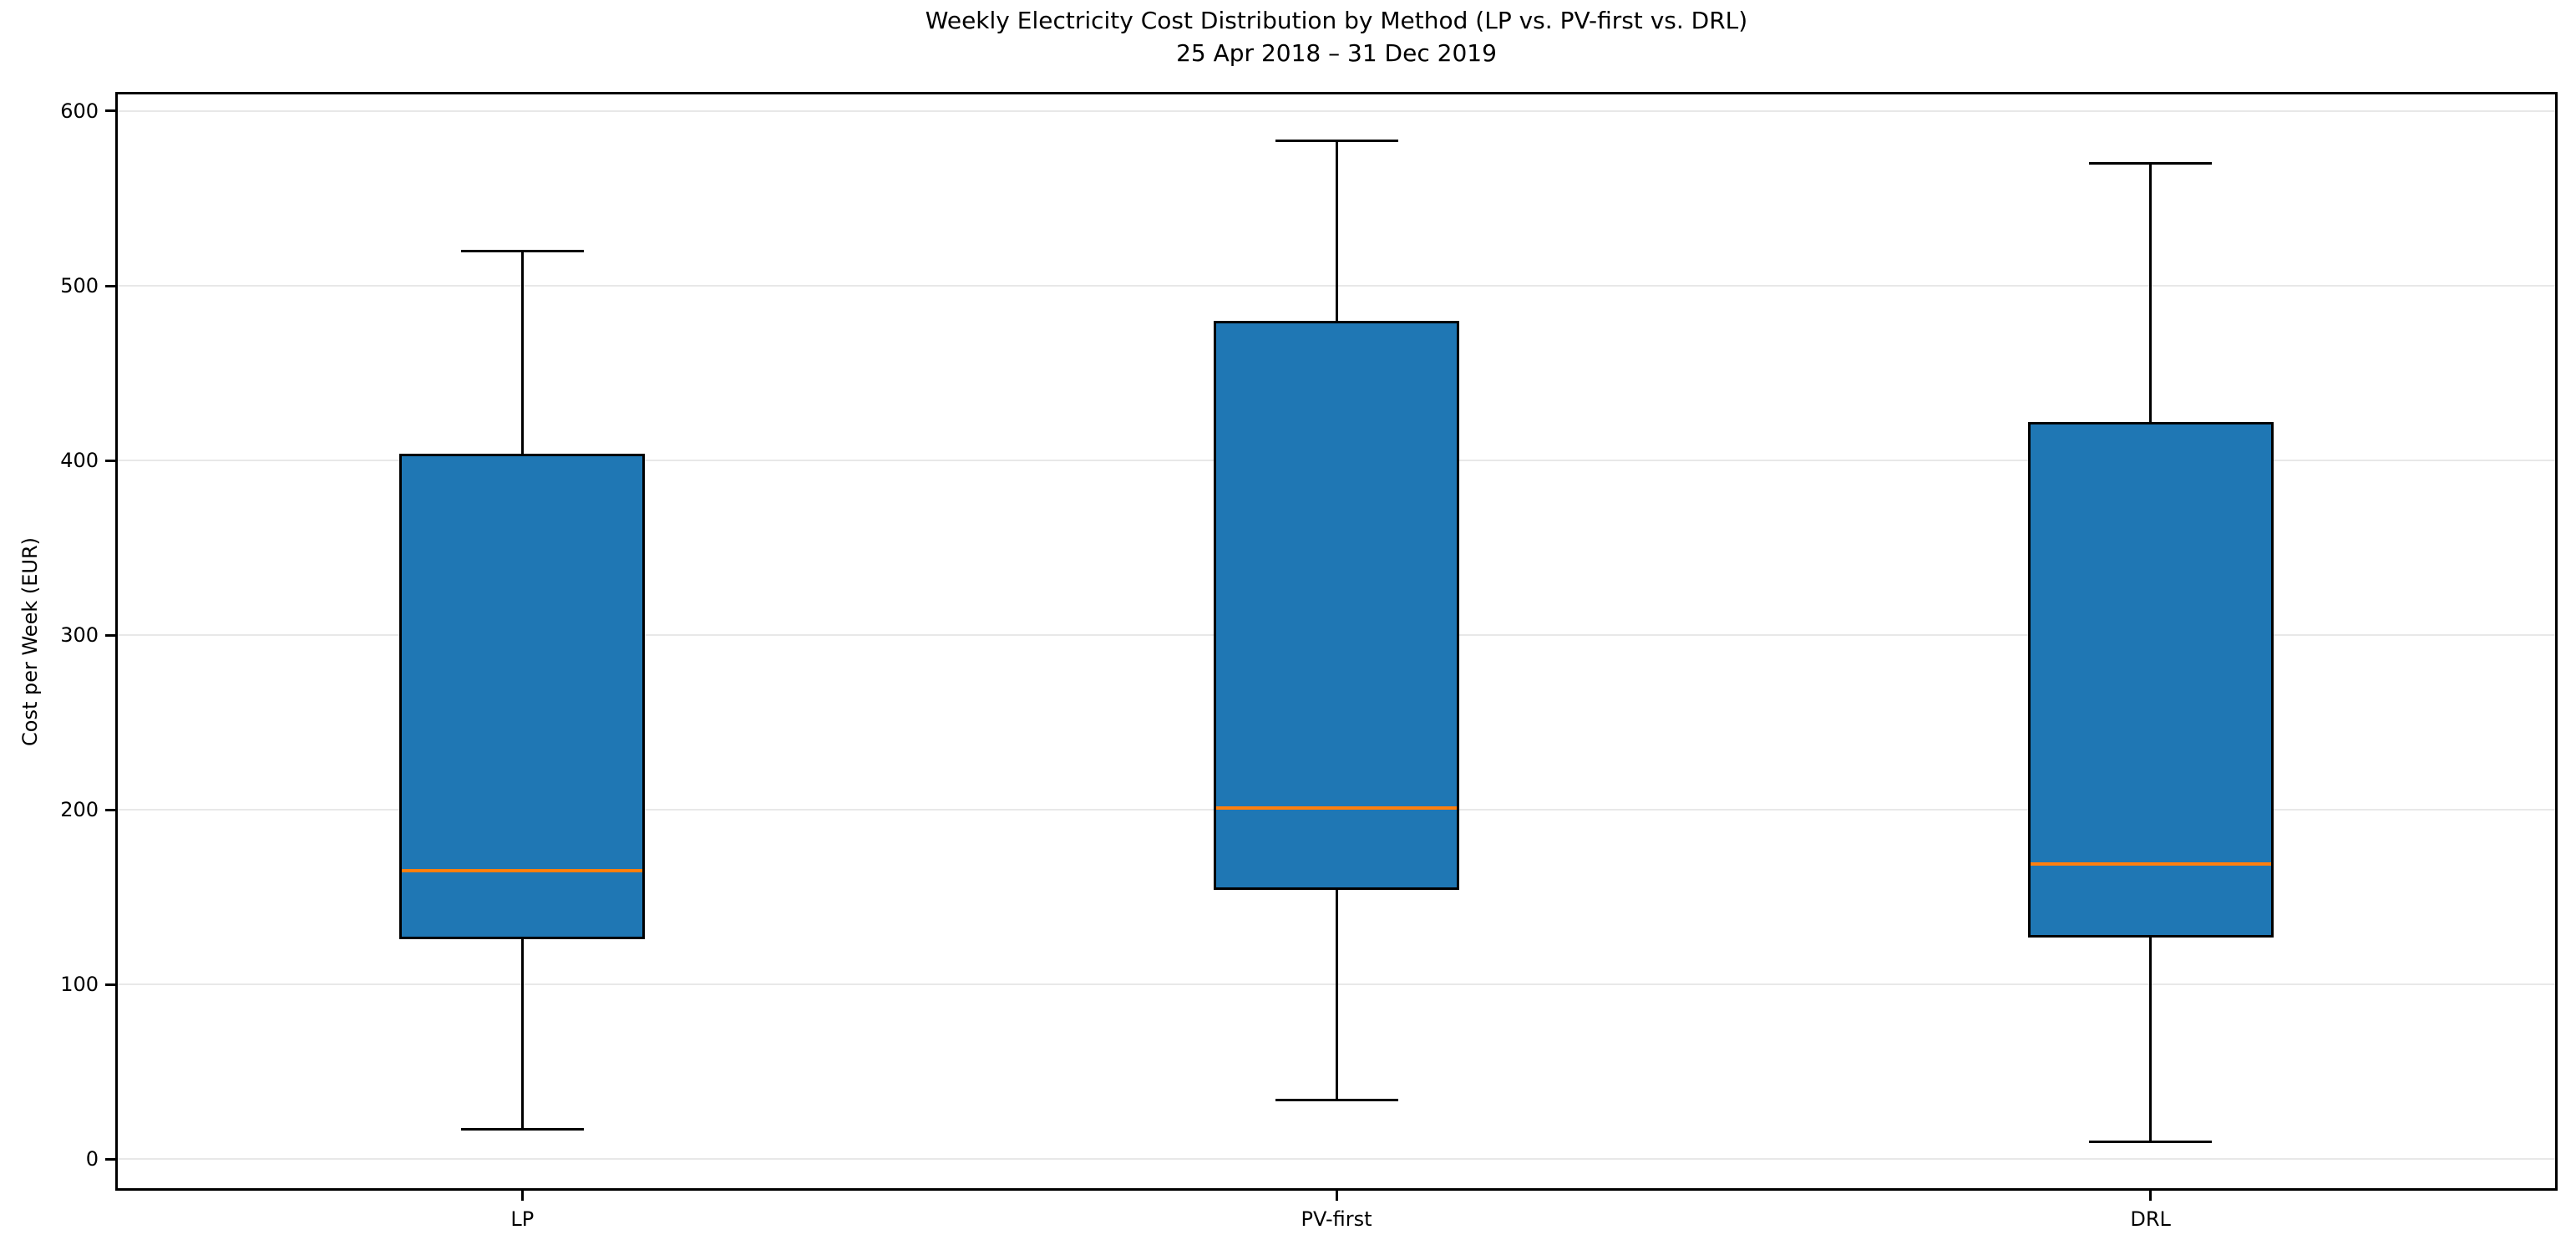  I want to click on whisker-lp-lower, so click(522, 1034).